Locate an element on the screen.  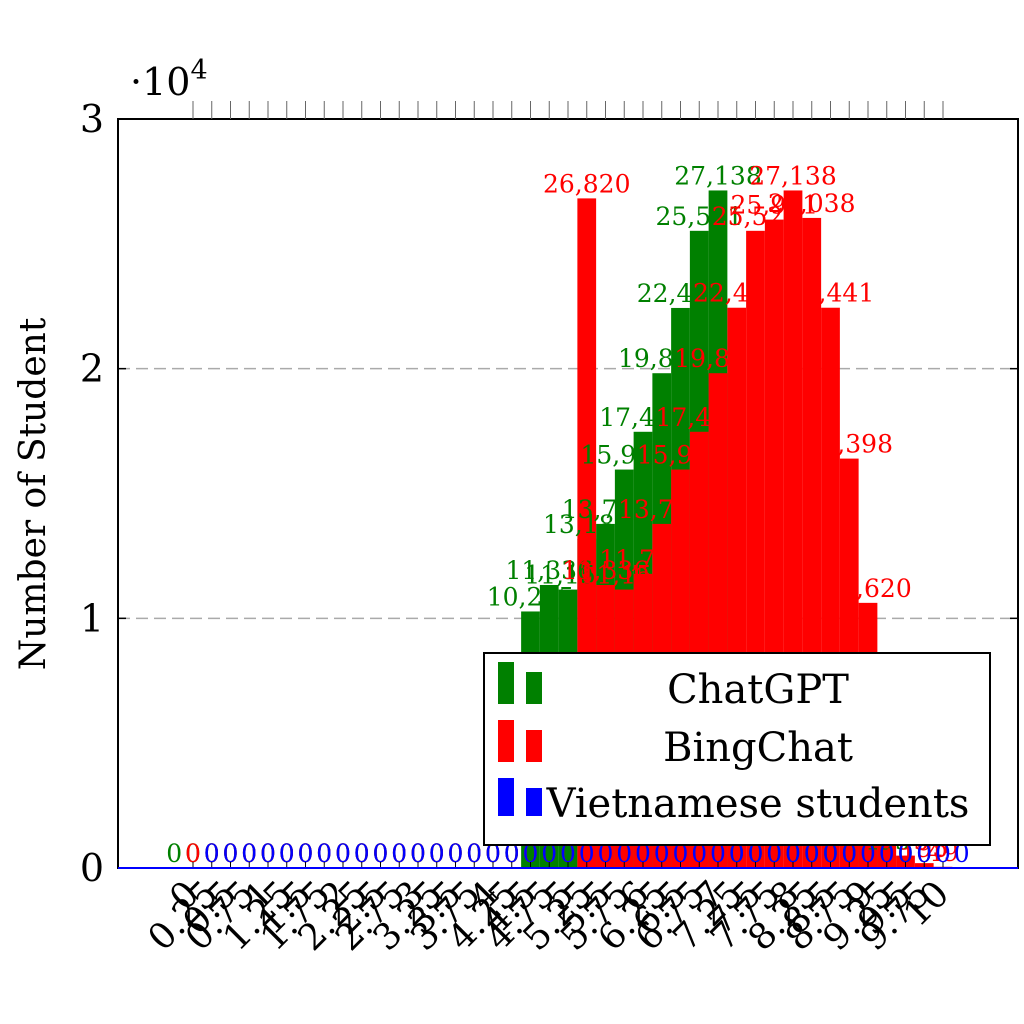
y-multiplier-exponent: 4 is located at coordinates (198, 70).